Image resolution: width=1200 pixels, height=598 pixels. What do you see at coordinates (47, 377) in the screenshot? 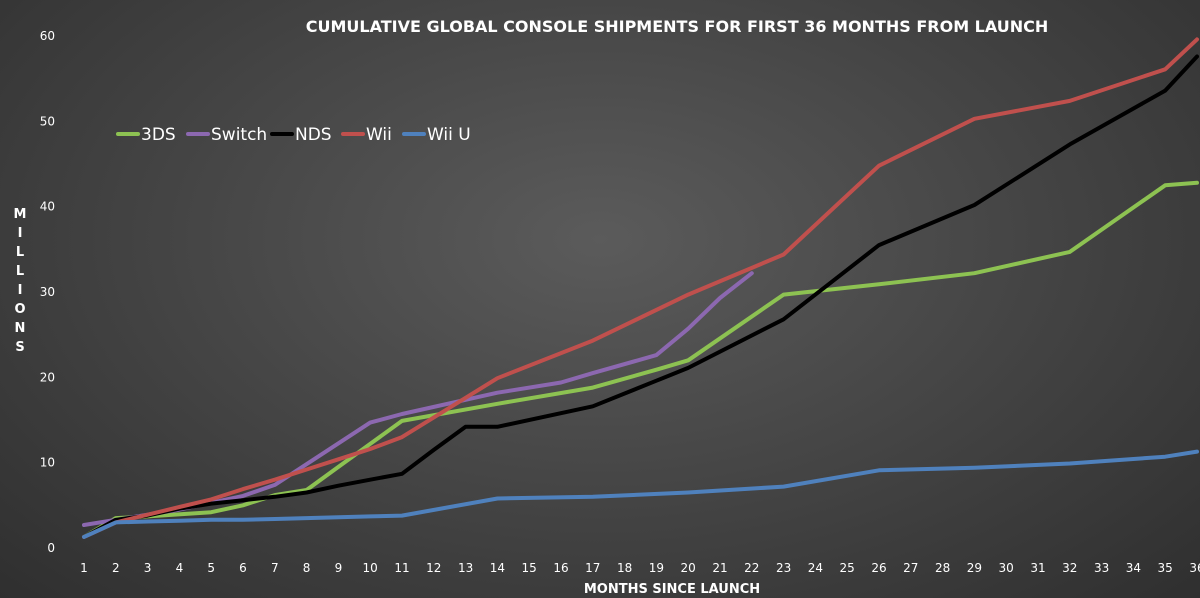
I see `y-tick-label: 20` at bounding box center [47, 377].